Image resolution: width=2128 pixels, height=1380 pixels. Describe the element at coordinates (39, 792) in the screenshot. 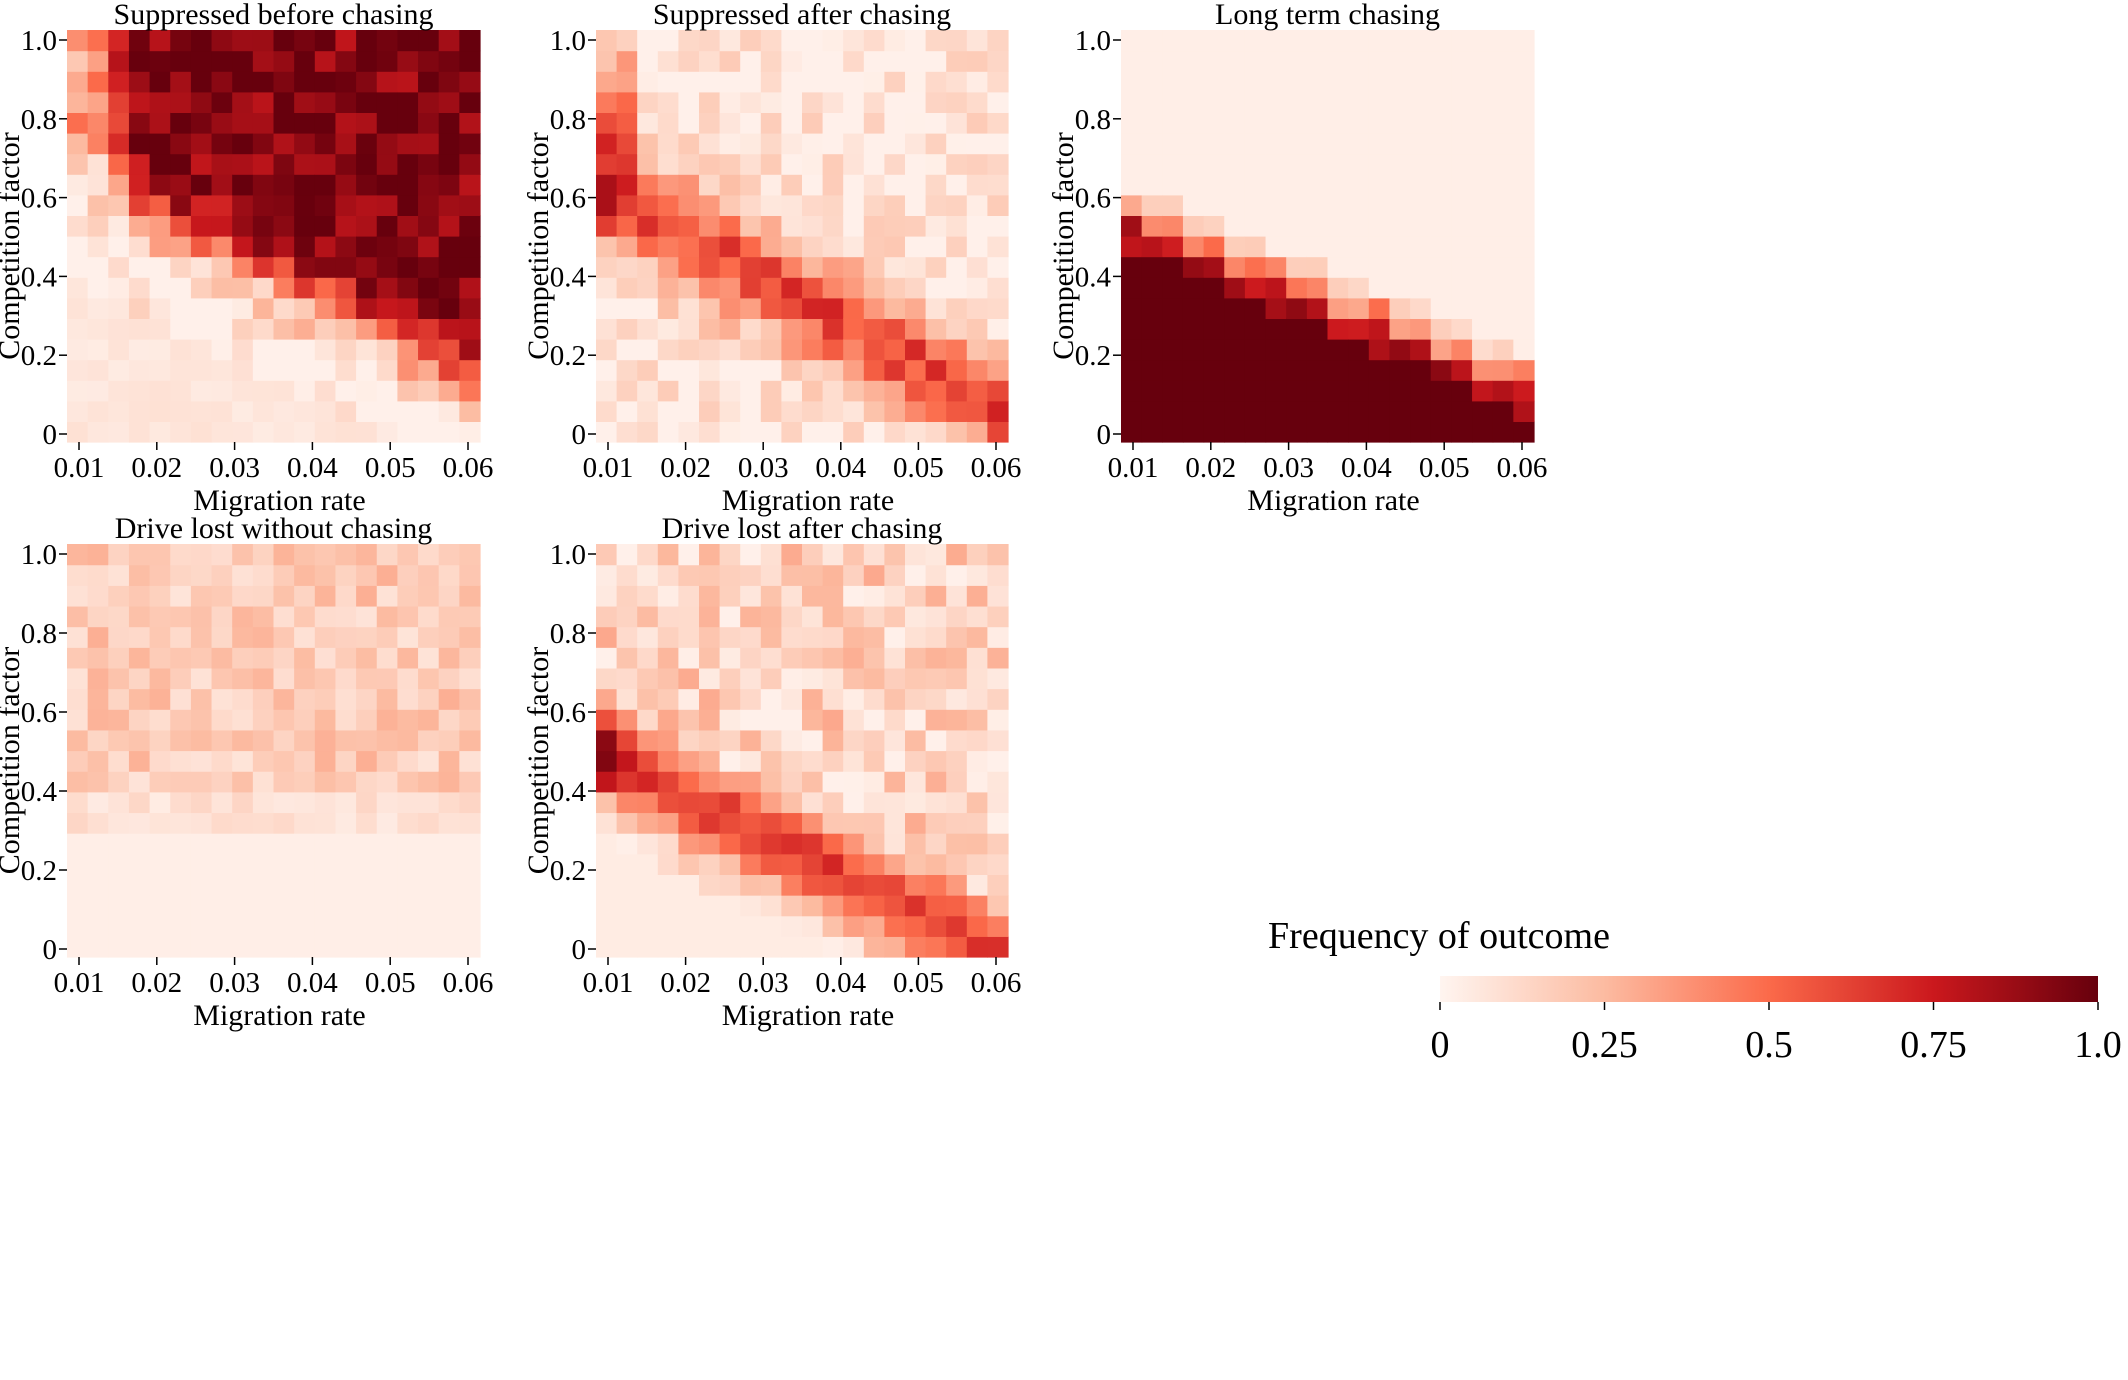

I see `y-tick-label: 0.4` at that location.